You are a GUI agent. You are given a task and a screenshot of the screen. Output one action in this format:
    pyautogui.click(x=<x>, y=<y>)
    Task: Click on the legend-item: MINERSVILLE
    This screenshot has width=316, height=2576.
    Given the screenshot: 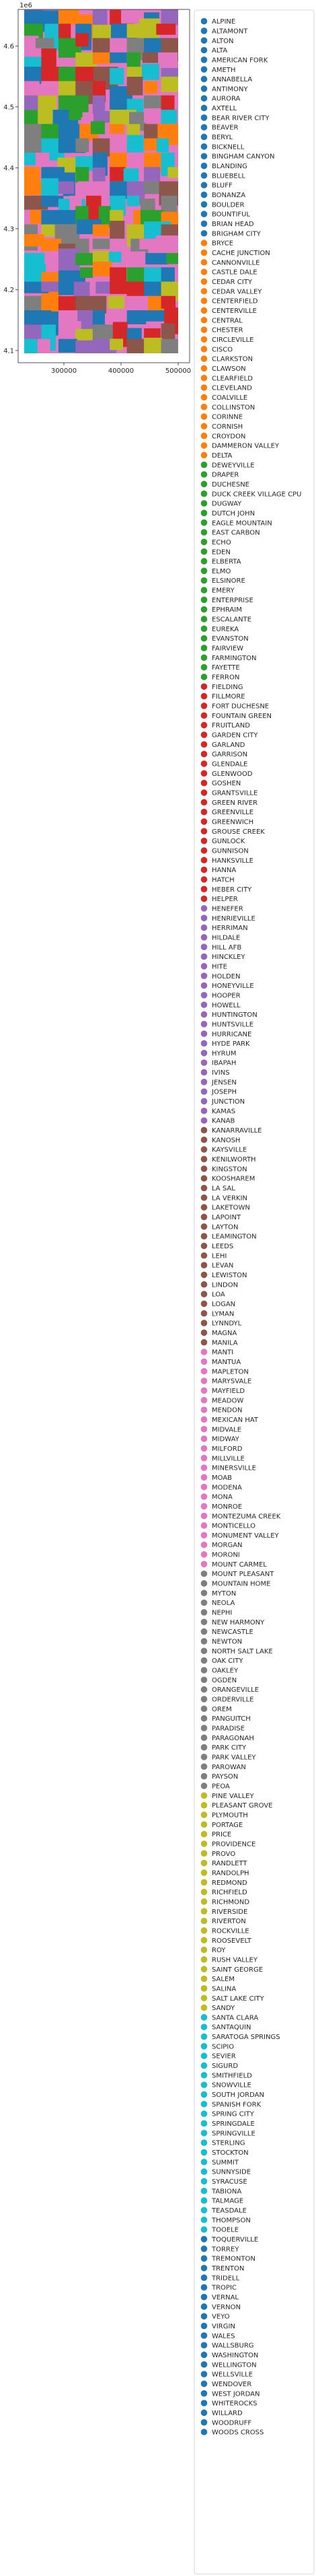 What is the action you would take?
    pyautogui.click(x=228, y=1468)
    